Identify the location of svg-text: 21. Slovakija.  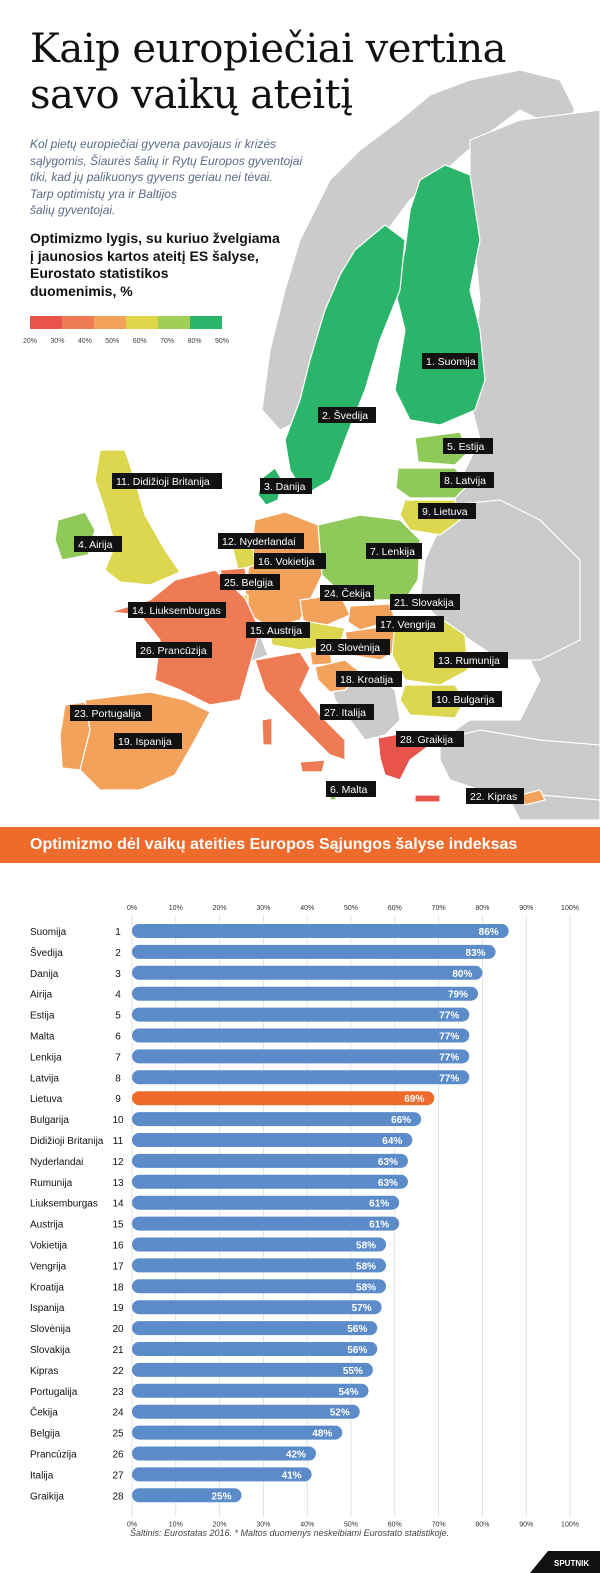
(424, 603).